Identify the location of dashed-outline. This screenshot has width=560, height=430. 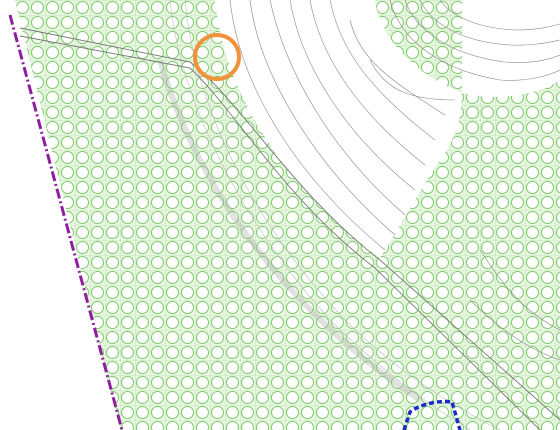
(432, 414).